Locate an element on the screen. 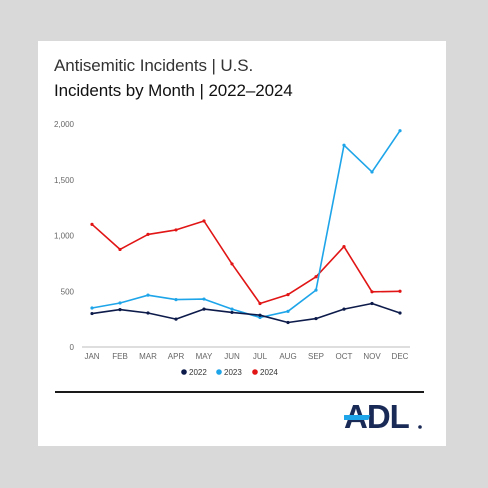 Image resolution: width=488 pixels, height=488 pixels. x-tick-label: OCT is located at coordinates (344, 356).